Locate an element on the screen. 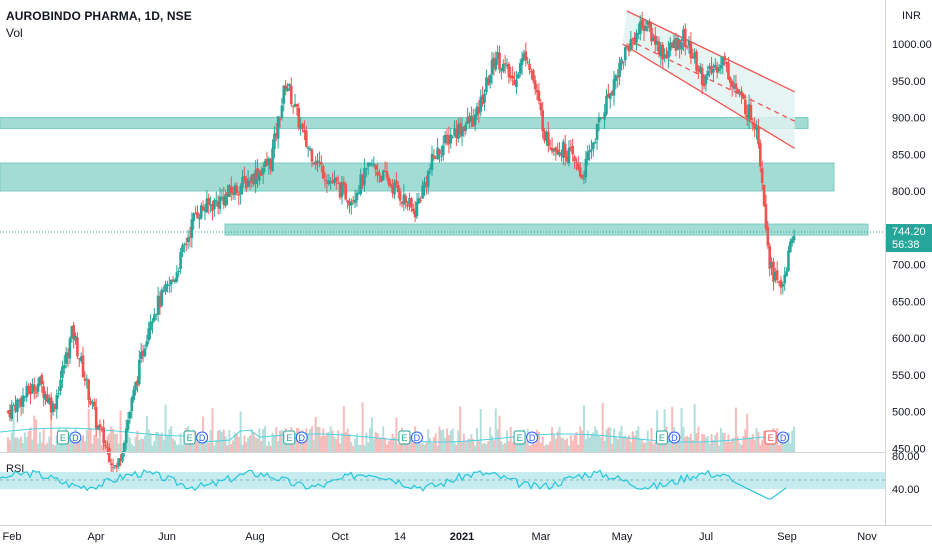 The height and width of the screenshot is (550, 932). chart-title: AUROBINDO PHARMA, 1D, NSE is located at coordinates (99, 16).